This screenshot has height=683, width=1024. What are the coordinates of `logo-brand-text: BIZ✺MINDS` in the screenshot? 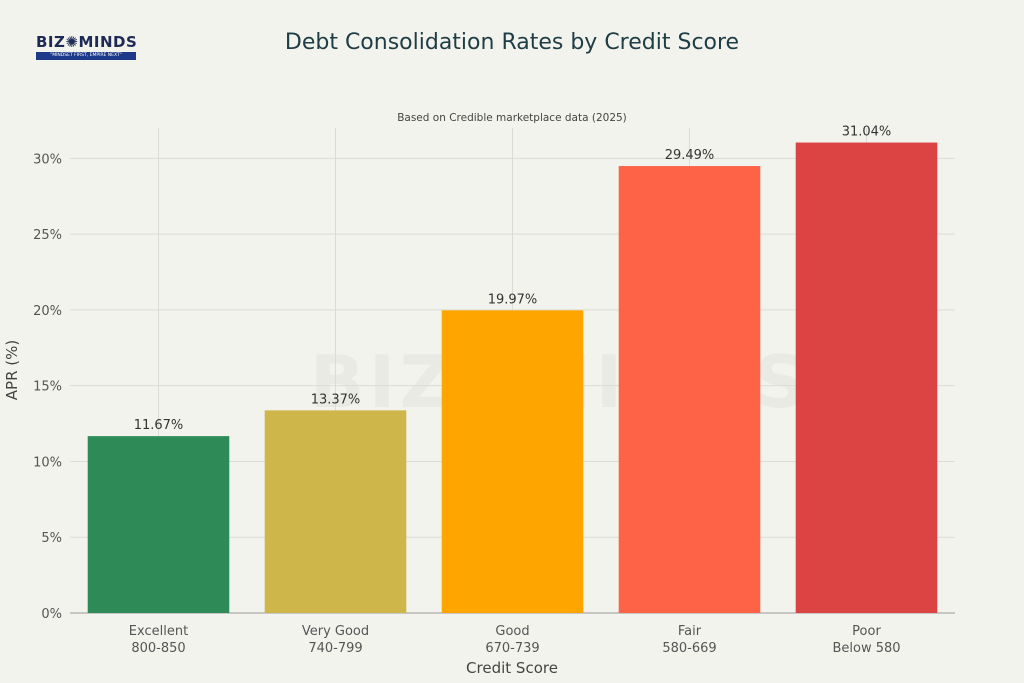 It's located at (87, 42).